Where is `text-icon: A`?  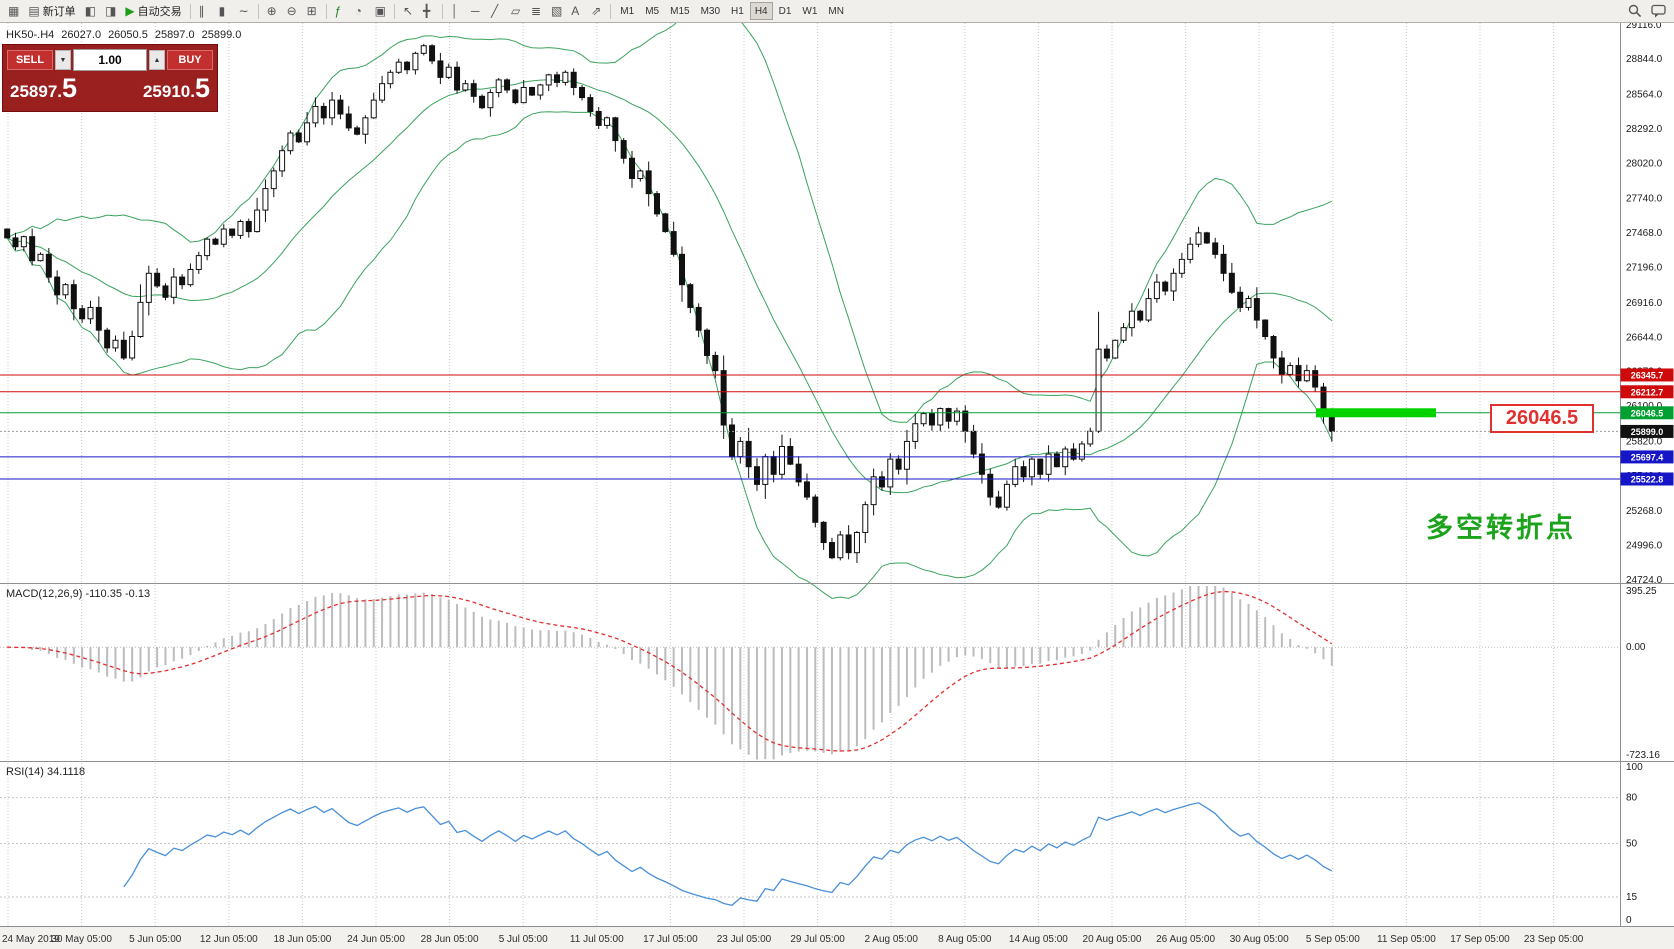
text-icon: A is located at coordinates (576, 11).